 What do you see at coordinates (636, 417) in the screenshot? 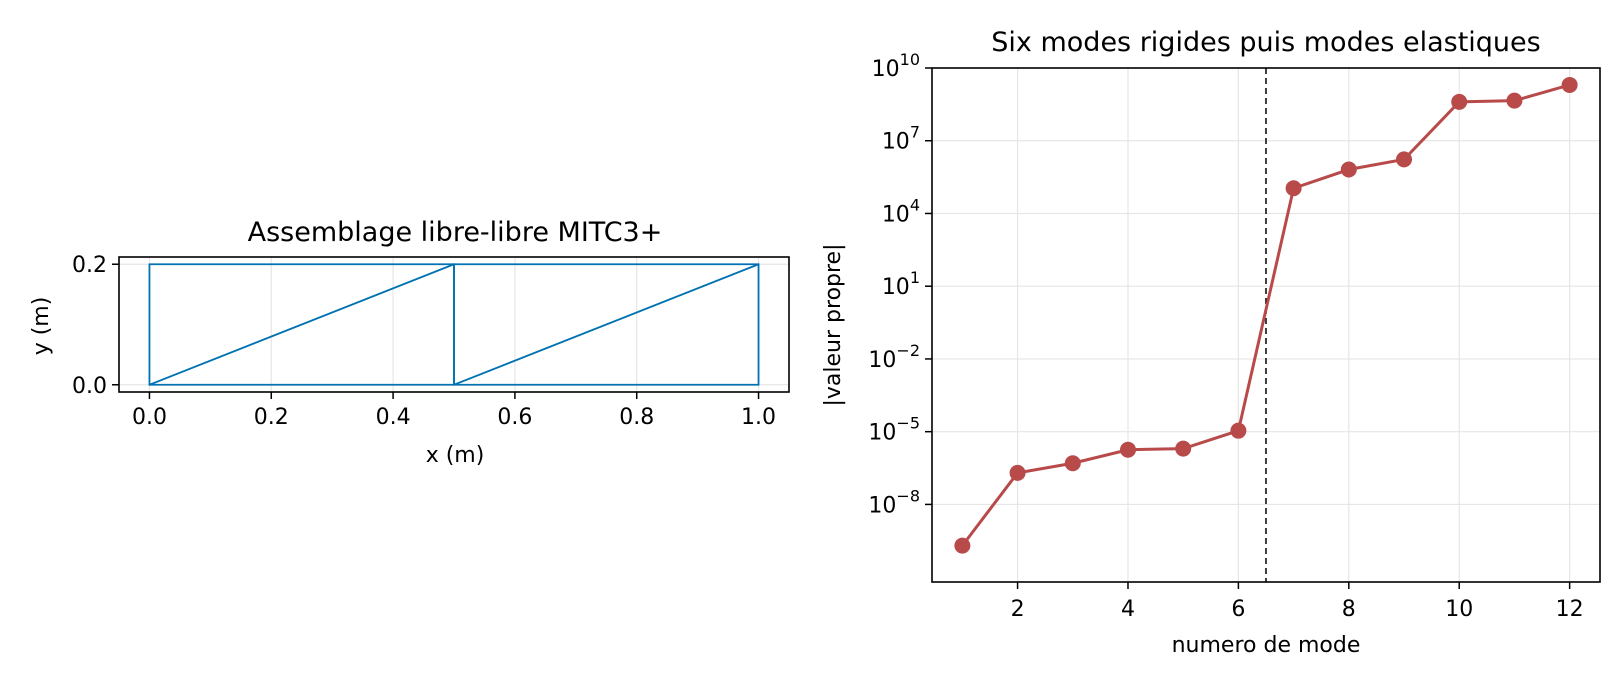
I see `mesh-x-tick-label: 0.8` at bounding box center [636, 417].